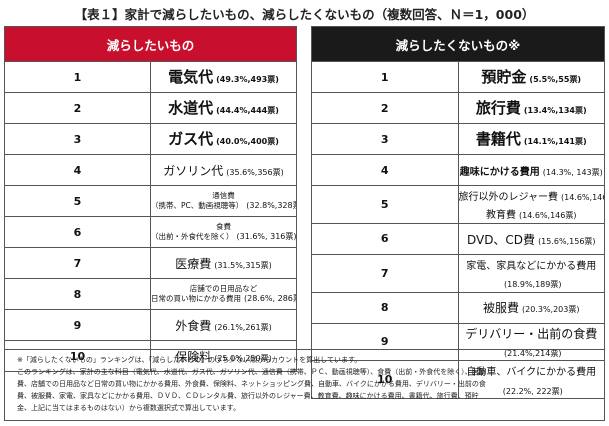 This screenshot has width=609, height=426. I want to click on item-name: 水道代, so click(191, 107).